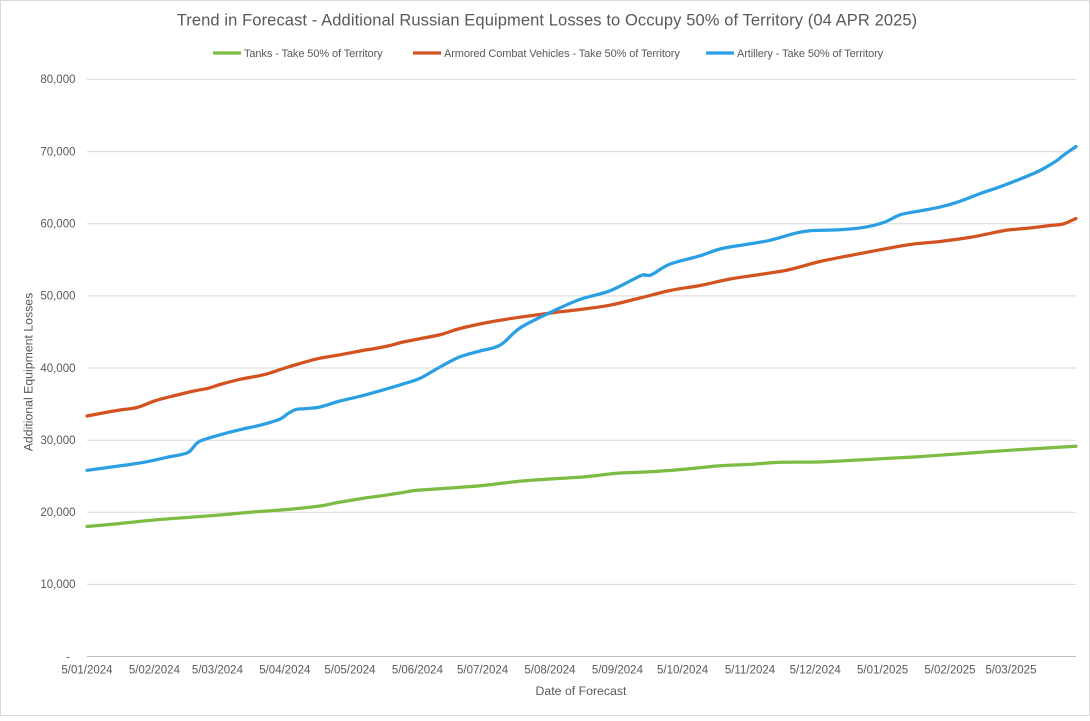 This screenshot has height=721, width=1090. Describe the element at coordinates (810, 54) in the screenshot. I see `svg-text:Artillery - Take 50% of Territ: Artillery - Take 50% of Territory` at that location.